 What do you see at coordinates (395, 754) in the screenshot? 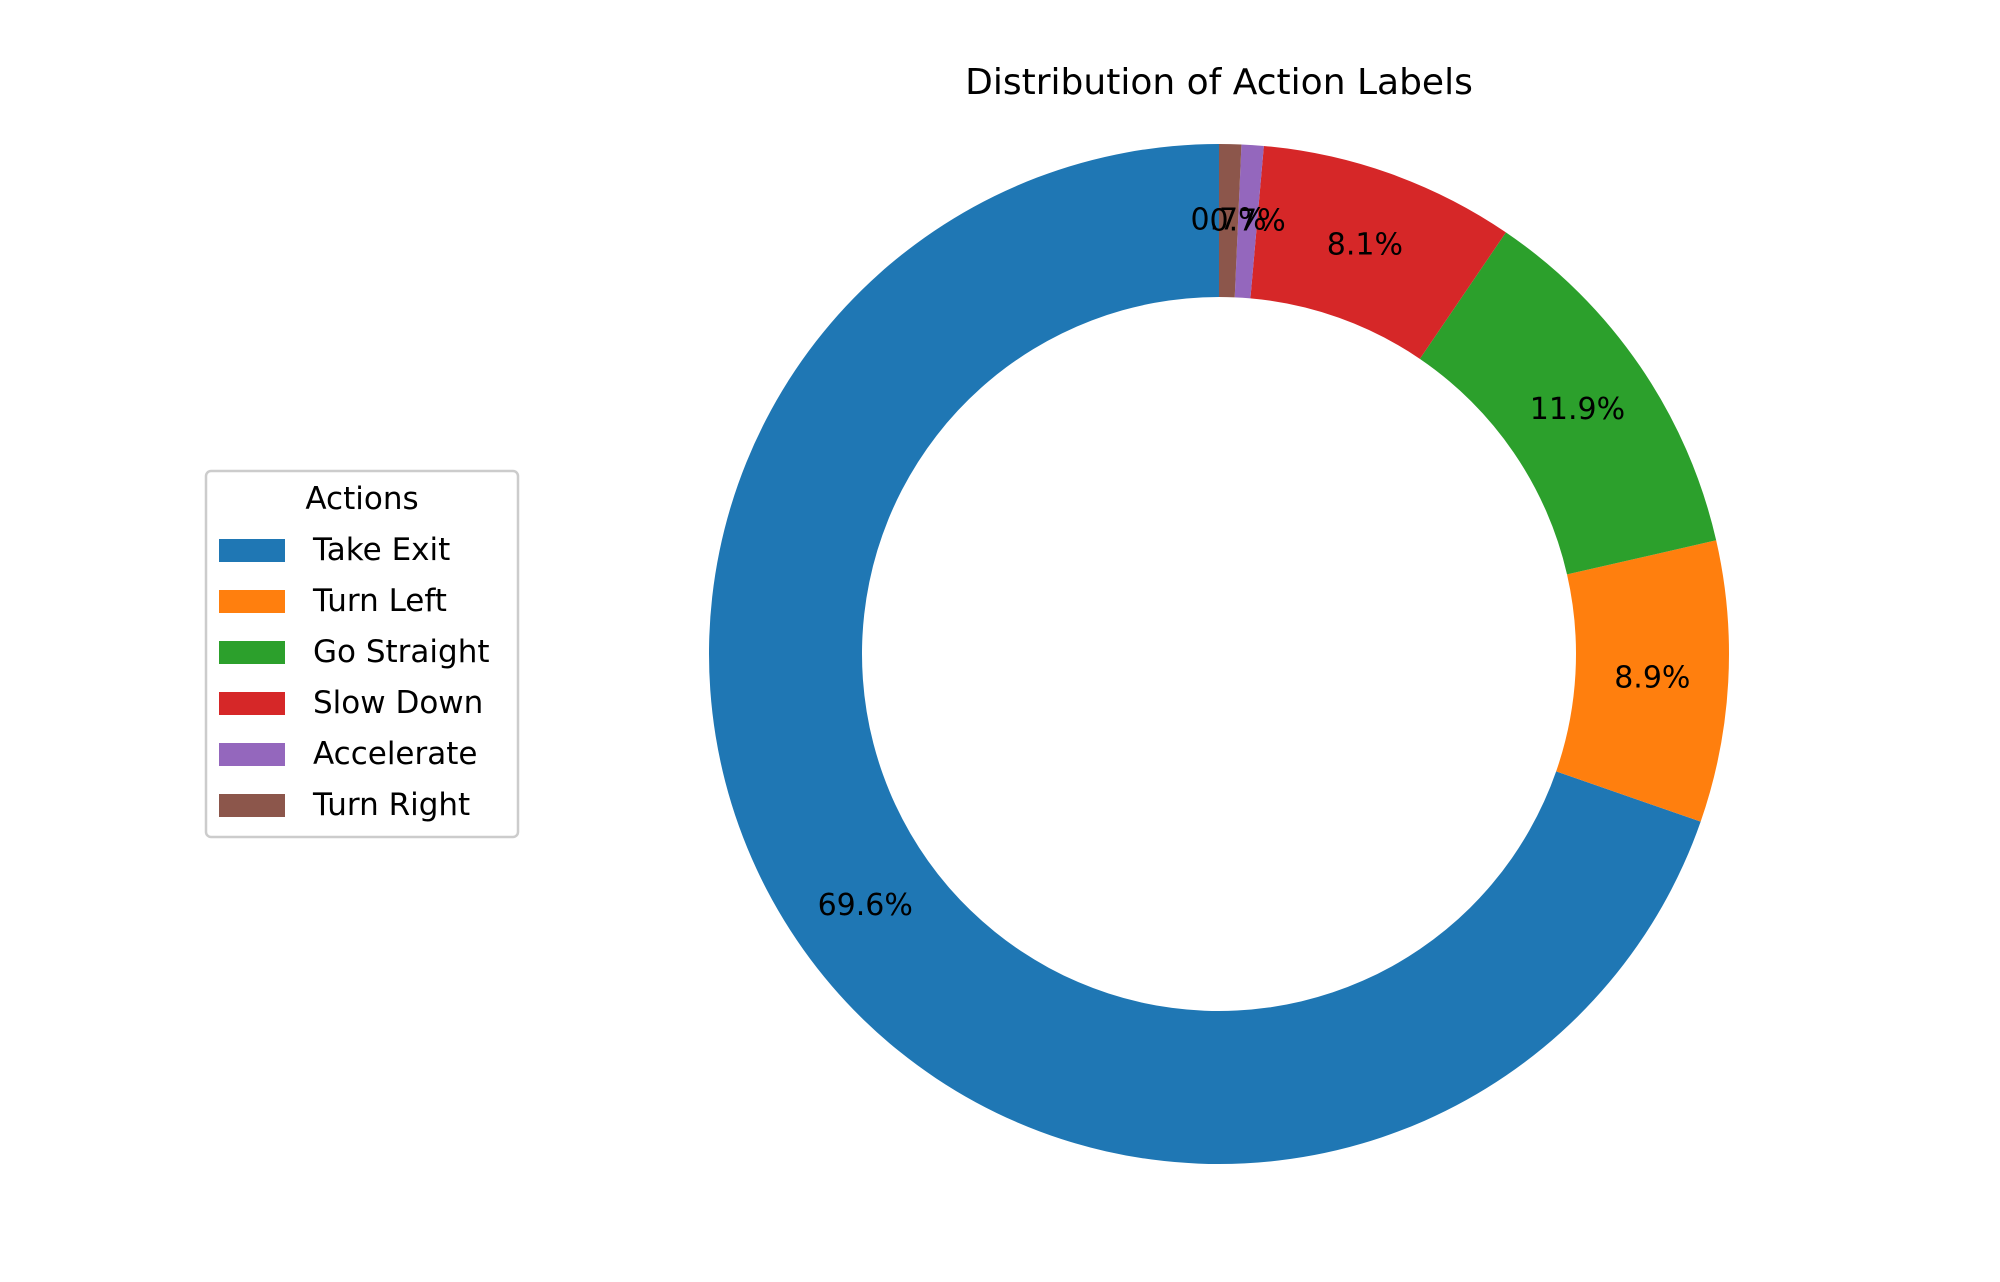
I see `legend-label-accelerate: Accelerate` at bounding box center [395, 754].